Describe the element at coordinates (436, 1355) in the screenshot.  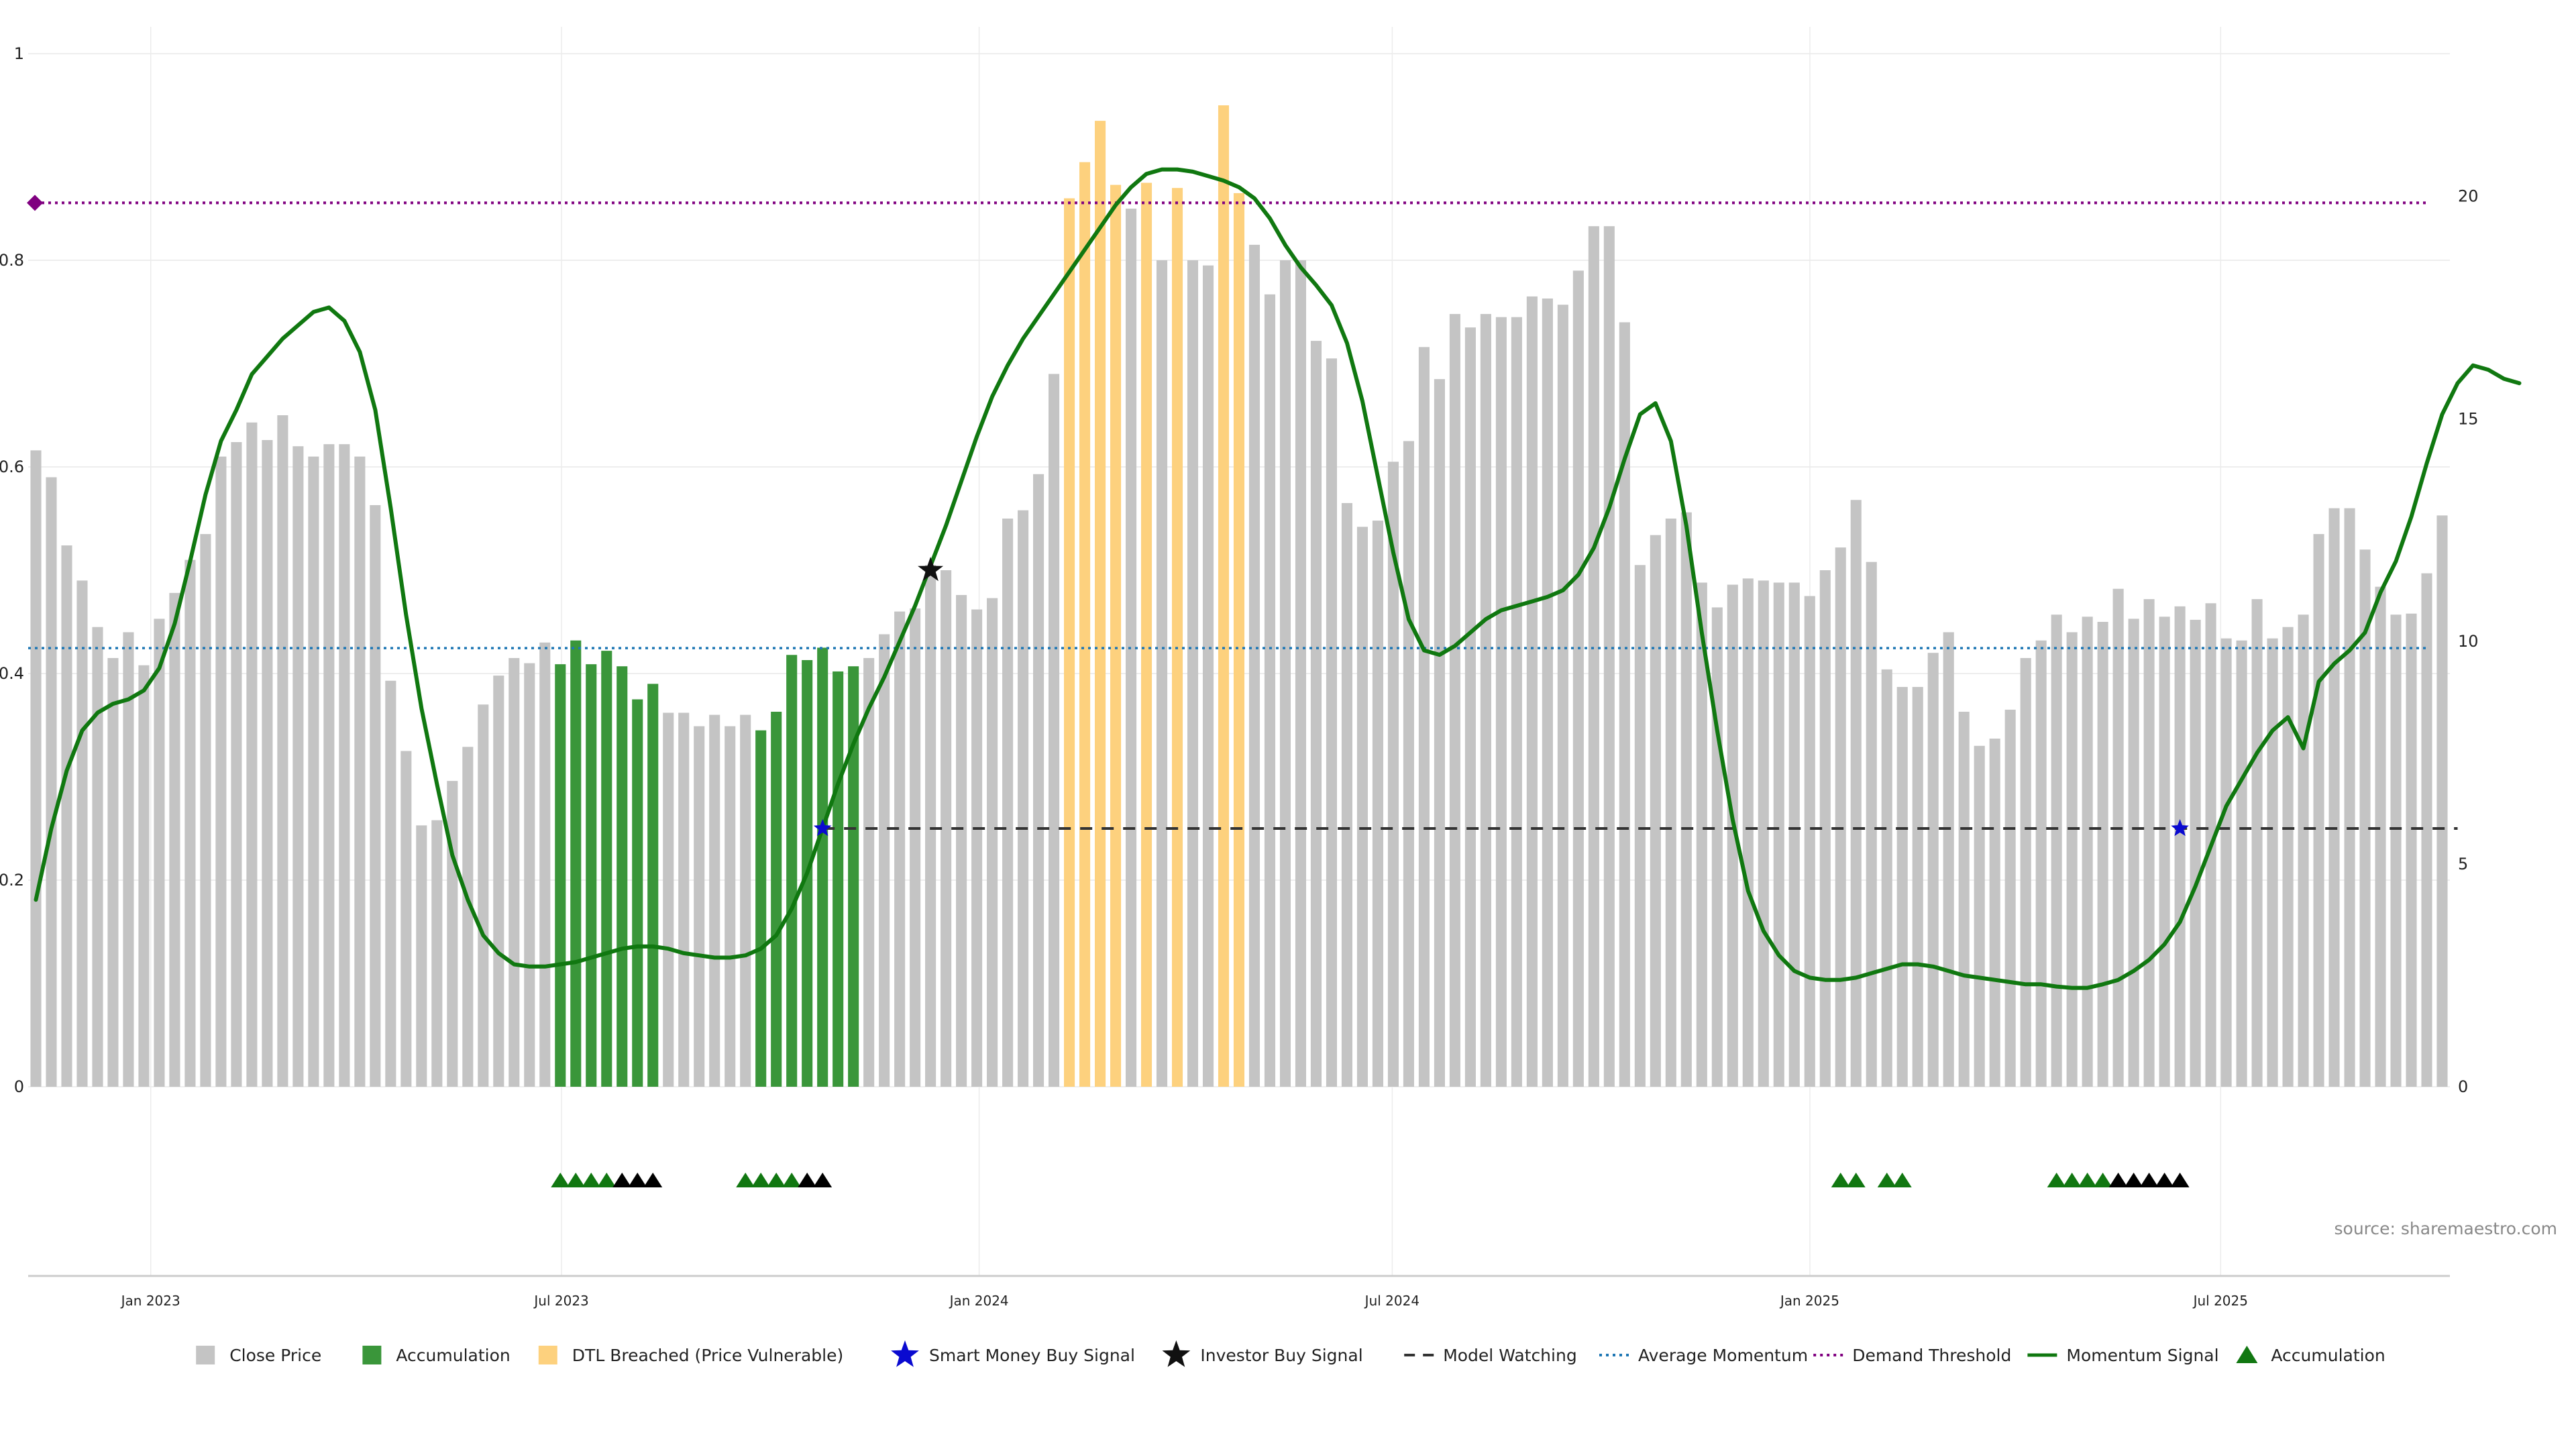
I see `legend-item: Accumulation` at that location.